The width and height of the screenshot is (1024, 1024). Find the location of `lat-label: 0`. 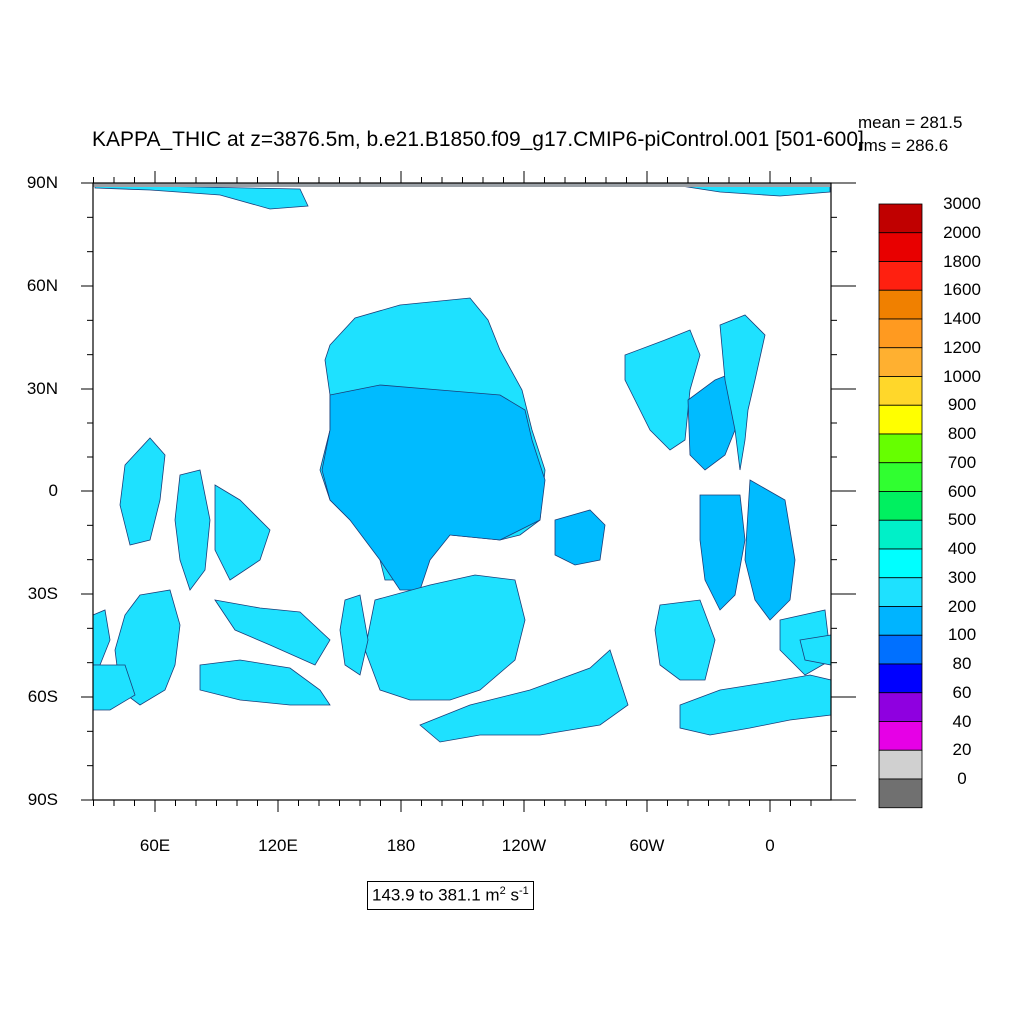

lat-label: 0 is located at coordinates (53, 490).